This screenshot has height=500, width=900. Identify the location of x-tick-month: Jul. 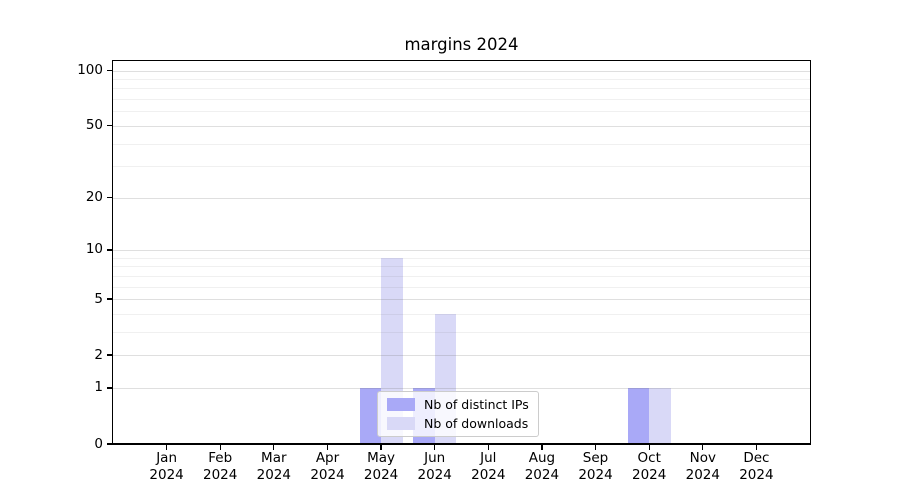
(488, 458).